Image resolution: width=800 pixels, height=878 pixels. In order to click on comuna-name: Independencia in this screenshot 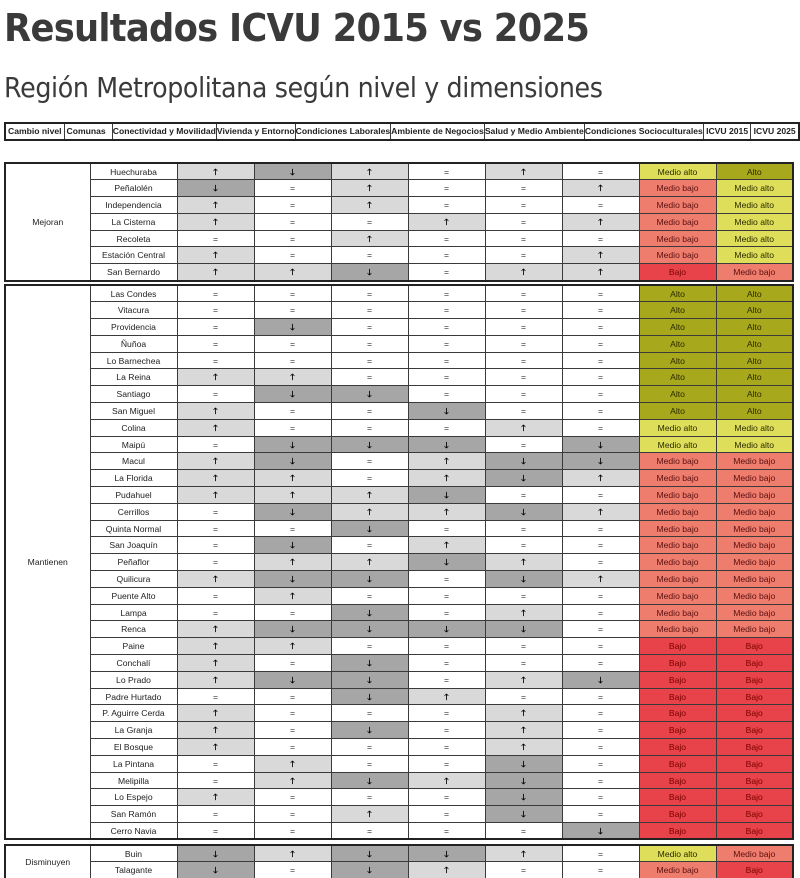, I will do `click(133, 205)`.